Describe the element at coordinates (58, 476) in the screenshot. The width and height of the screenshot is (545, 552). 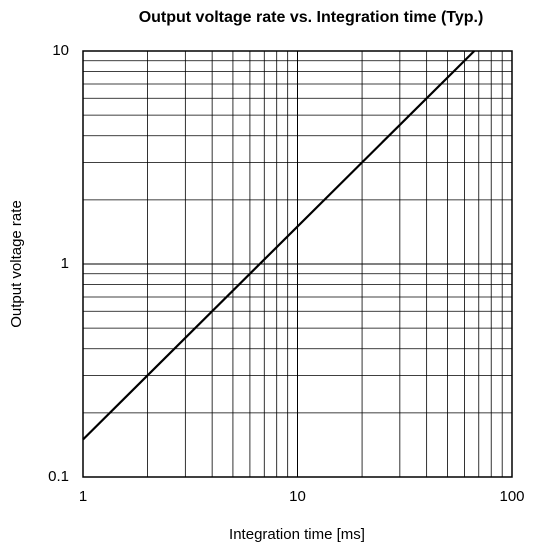
I see `y-tick-label: 0.1` at that location.